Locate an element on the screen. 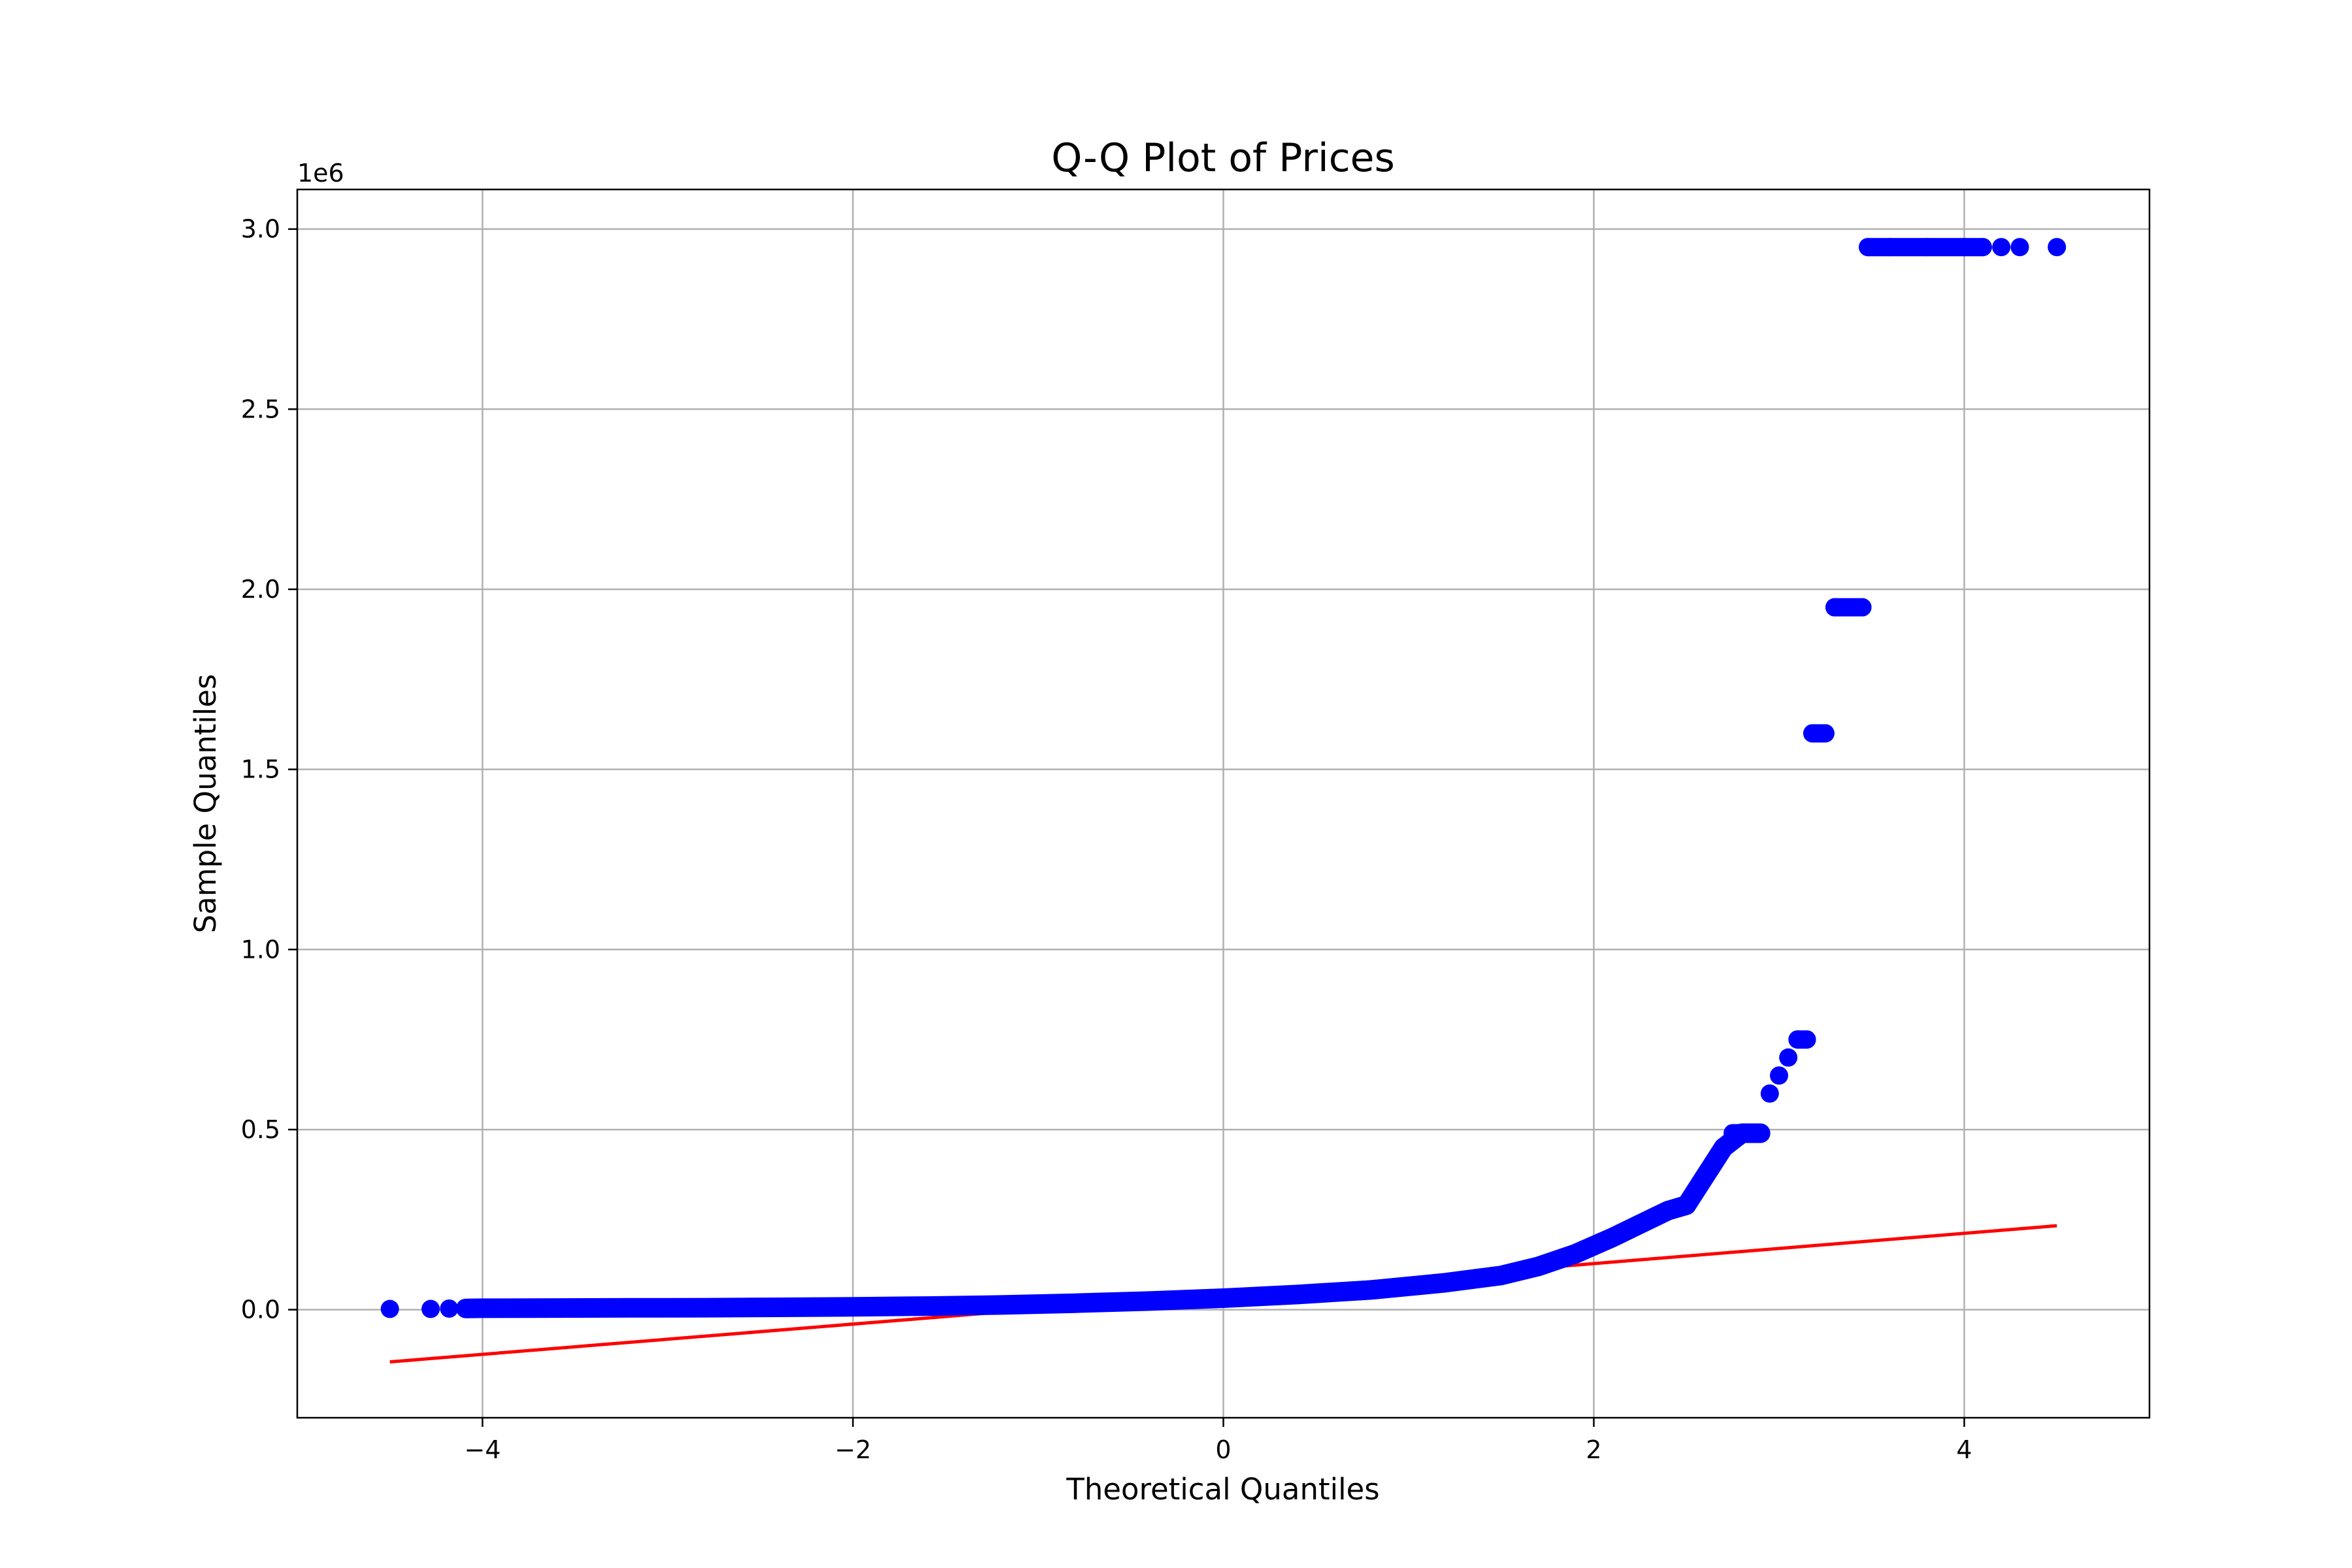  x-tick-label: 4 is located at coordinates (1964, 1449).